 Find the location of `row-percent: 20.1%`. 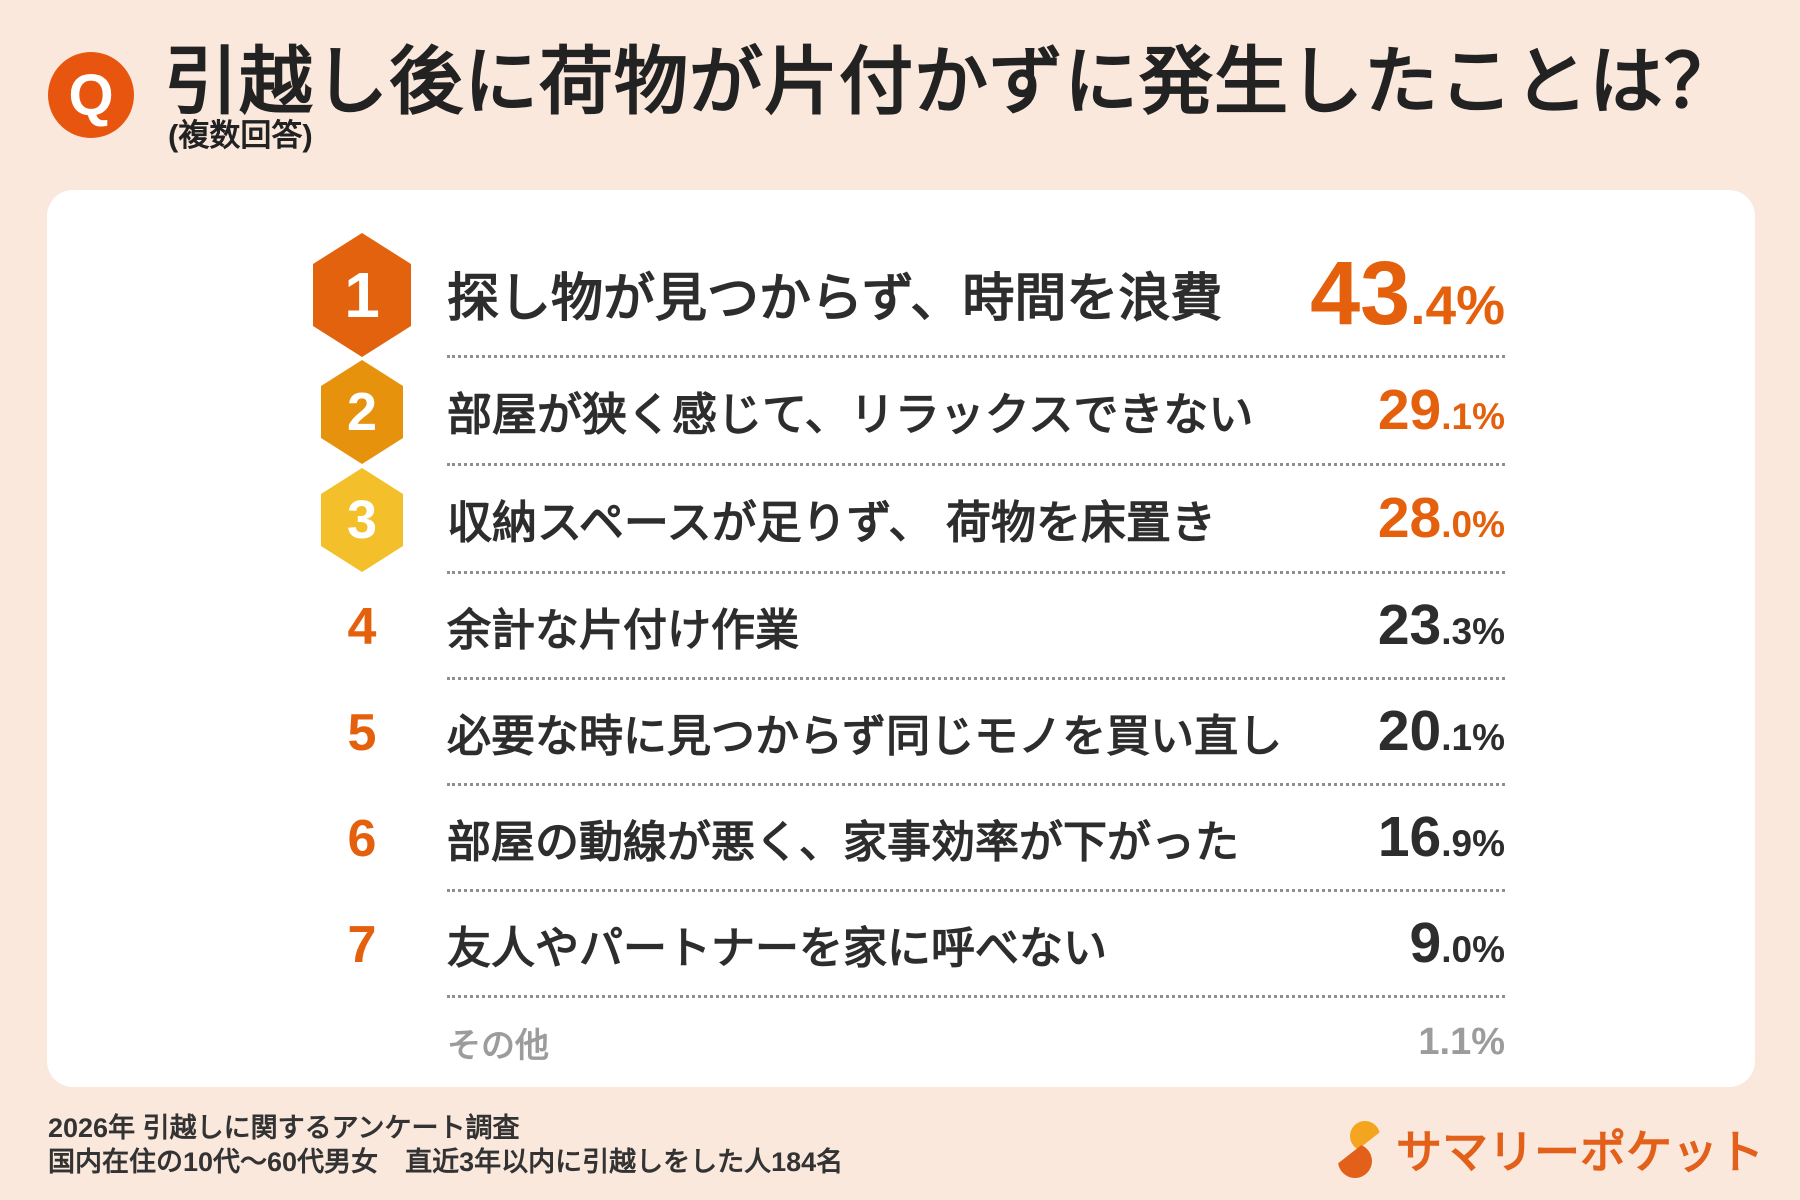

row-percent: 20.1% is located at coordinates (1441, 731).